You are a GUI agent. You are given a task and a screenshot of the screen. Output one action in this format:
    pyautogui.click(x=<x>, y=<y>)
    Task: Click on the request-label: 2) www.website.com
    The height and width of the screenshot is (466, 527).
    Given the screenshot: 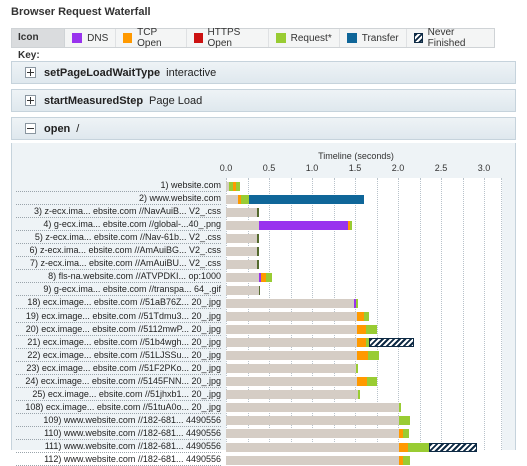 What is the action you would take?
    pyautogui.click(x=118, y=199)
    